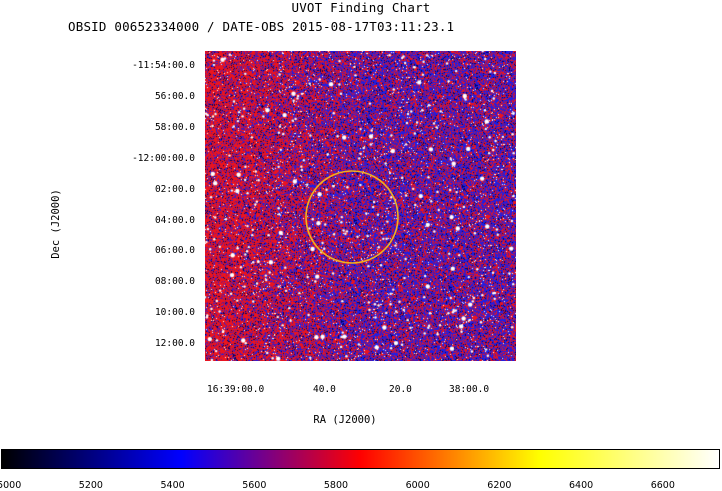 The image size is (722, 491). What do you see at coordinates (469, 389) in the screenshot?
I see `x-tick-label: 38:00.0` at bounding box center [469, 389].